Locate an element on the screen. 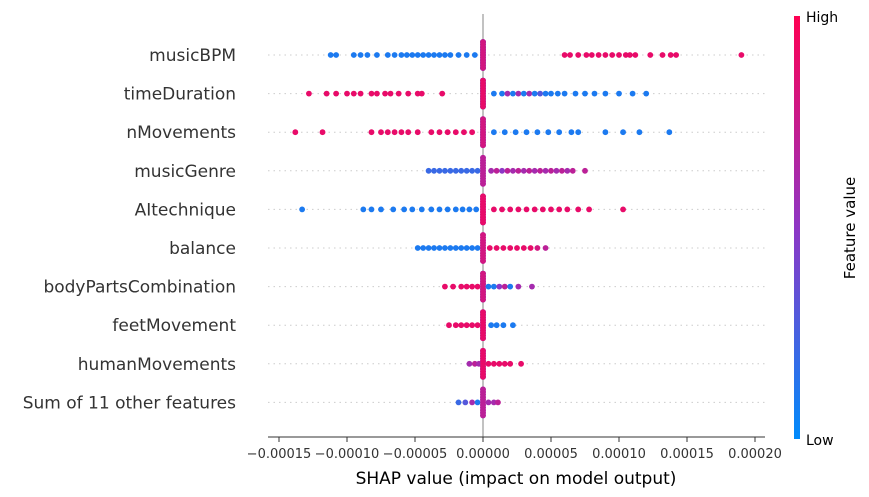  colorbar: High Low Feature value is located at coordinates (826, 229).